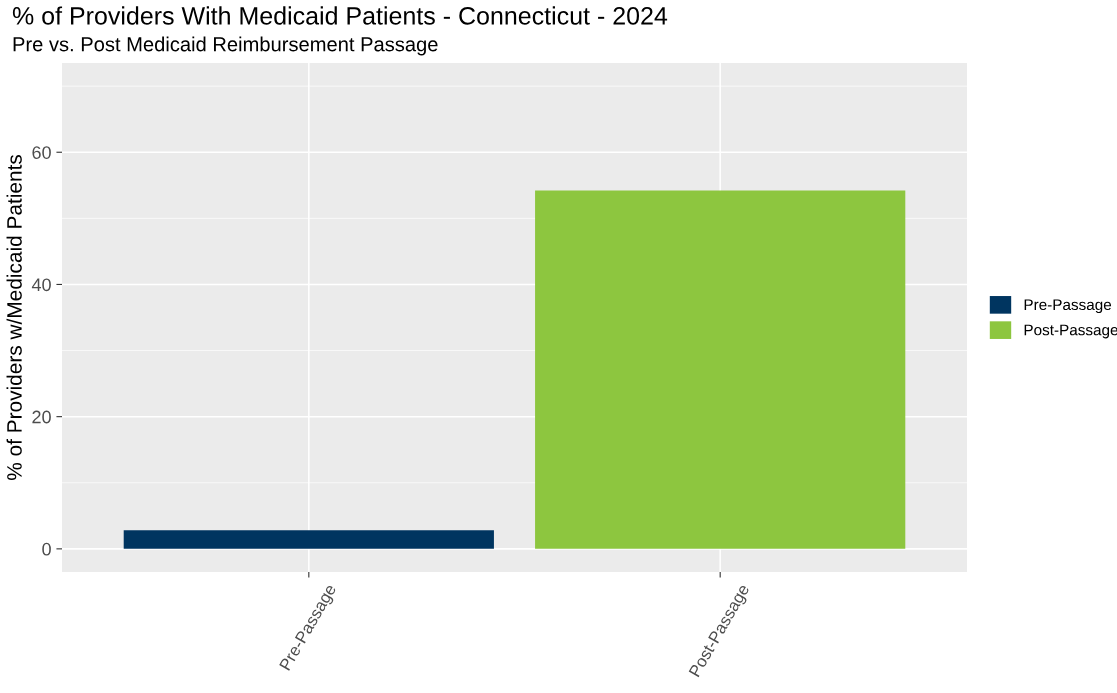 This screenshot has width=1117, height=693. Describe the element at coordinates (1068, 306) in the screenshot. I see `legend-label: Pre-Passage` at that location.